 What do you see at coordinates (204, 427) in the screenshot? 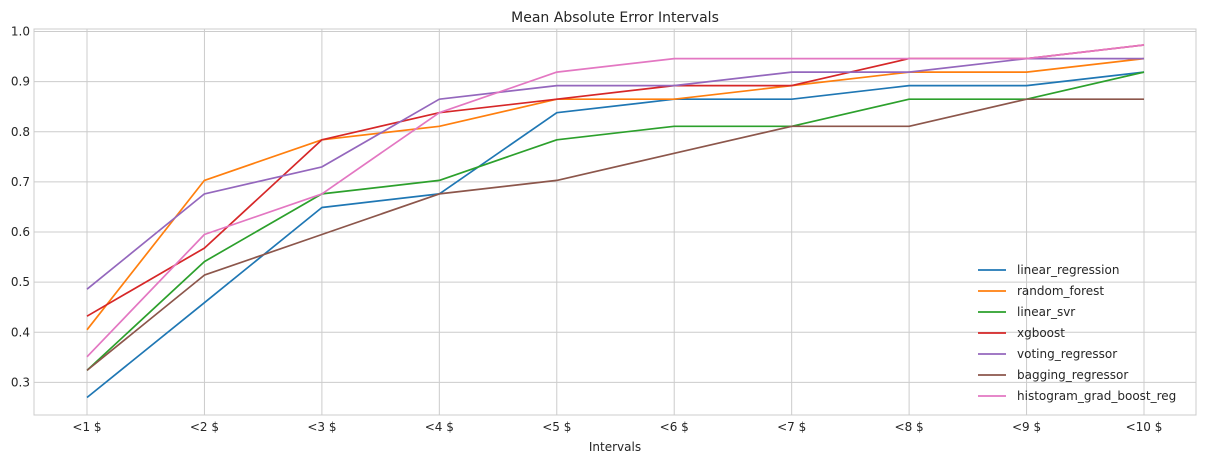
I see `x-tick-label: <2 $` at bounding box center [204, 427].